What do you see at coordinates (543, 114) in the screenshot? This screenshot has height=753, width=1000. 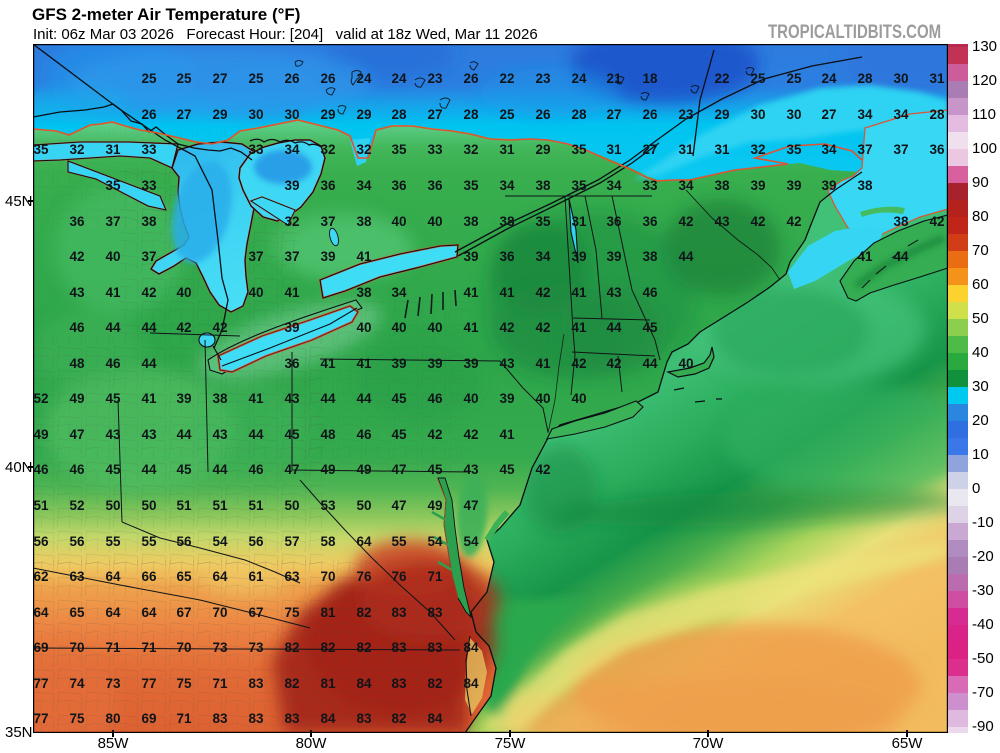 I see `svg-text: 26` at bounding box center [543, 114].